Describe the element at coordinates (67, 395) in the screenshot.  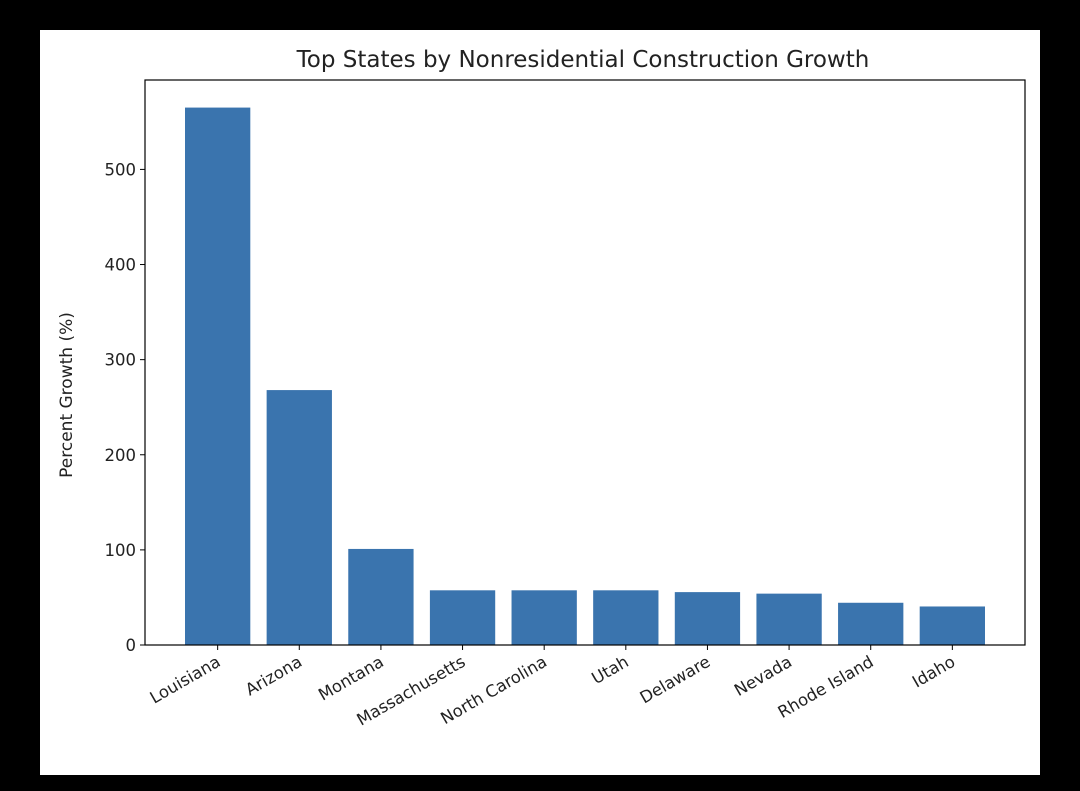
I see `y-axis-label: Percent Growth (%)` at that location.